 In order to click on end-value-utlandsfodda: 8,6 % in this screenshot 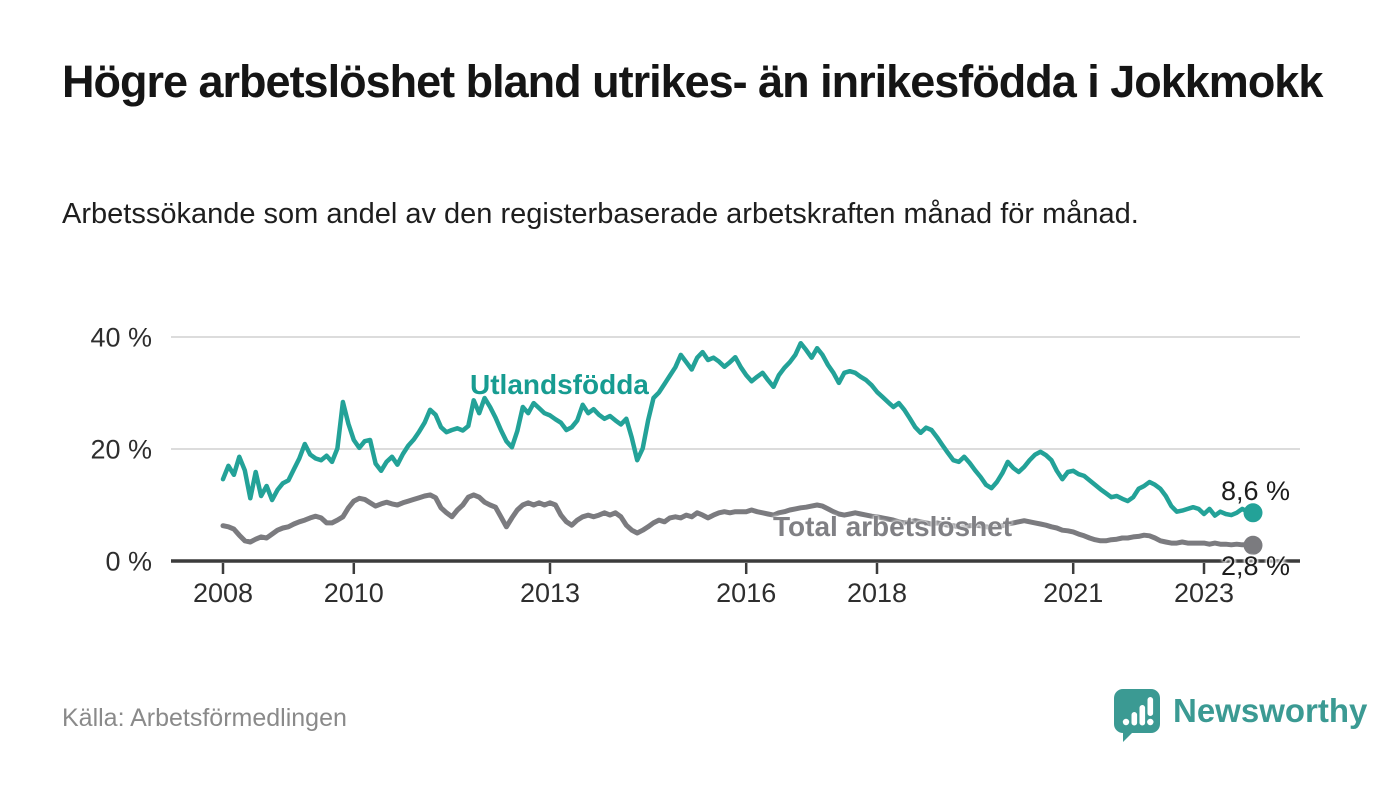, I will do `click(1255, 491)`.